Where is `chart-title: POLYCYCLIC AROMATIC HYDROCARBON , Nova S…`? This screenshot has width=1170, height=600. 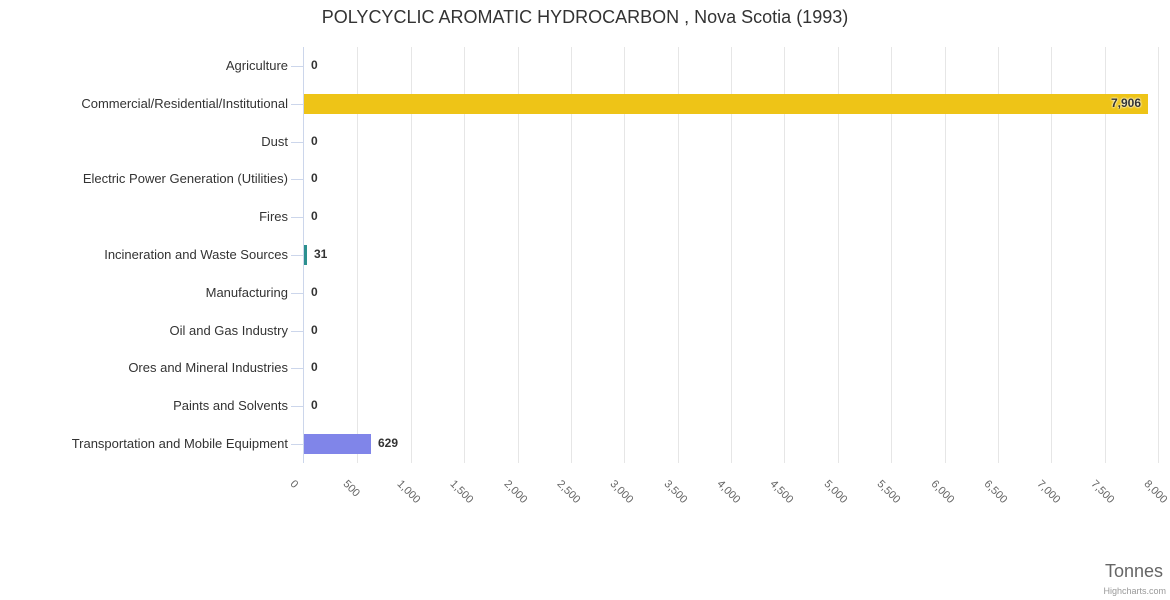 chart-title: POLYCYCLIC AROMATIC HYDROCARBON , Nova S… is located at coordinates (585, 17).